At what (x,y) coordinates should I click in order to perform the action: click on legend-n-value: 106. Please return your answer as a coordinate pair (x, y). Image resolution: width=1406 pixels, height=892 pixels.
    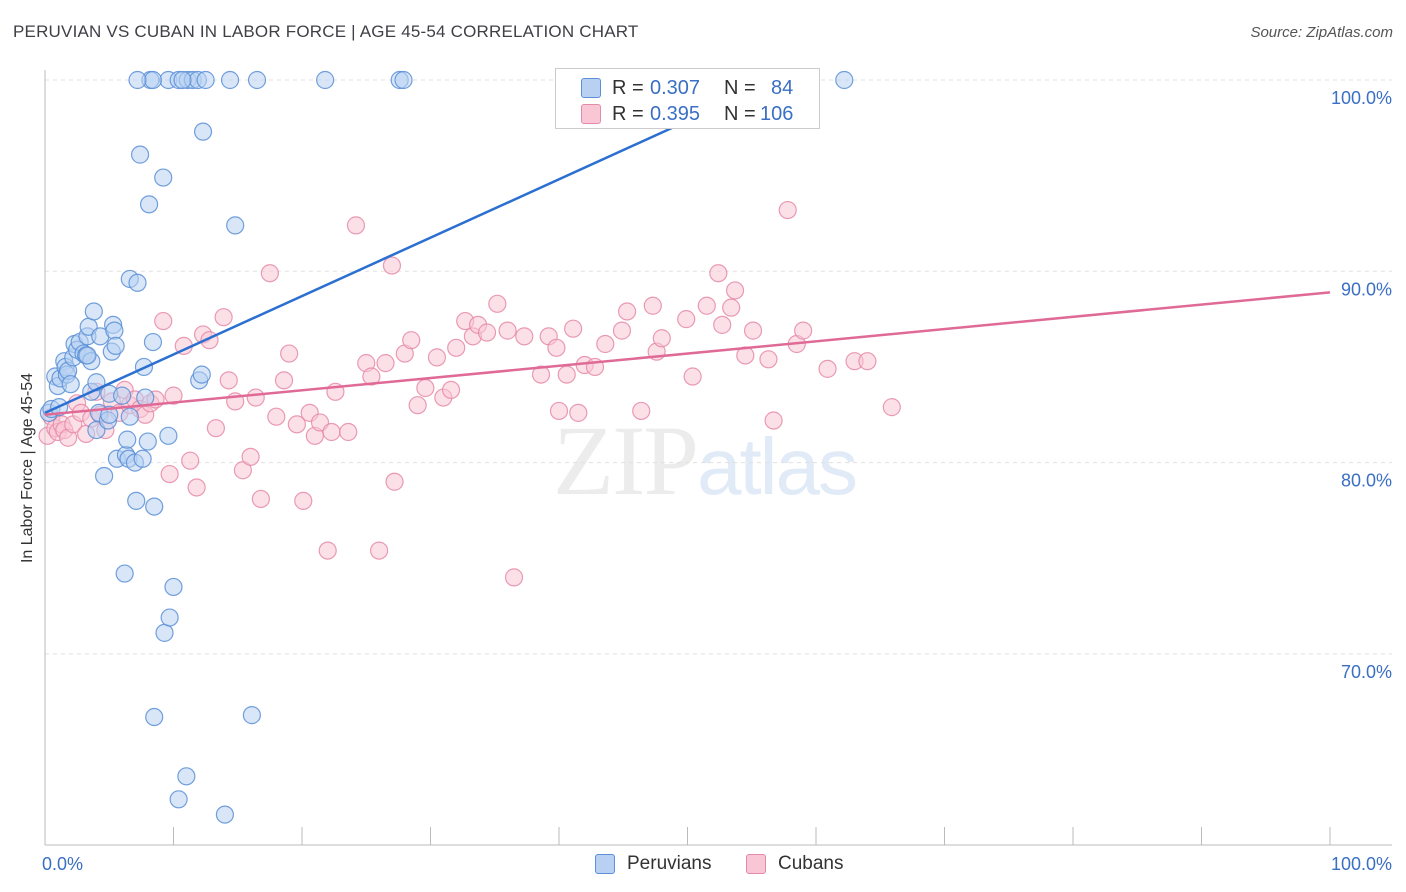
    Looking at the image, I should click on (777, 114).